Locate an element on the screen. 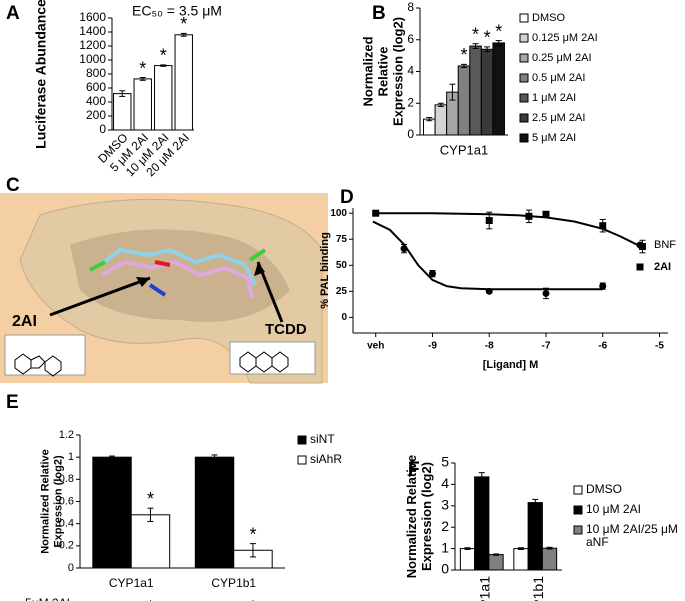 Image resolution: width=685 pixels, height=601 pixels. y-axis-label: Expression (log2) is located at coordinates (397, 71).